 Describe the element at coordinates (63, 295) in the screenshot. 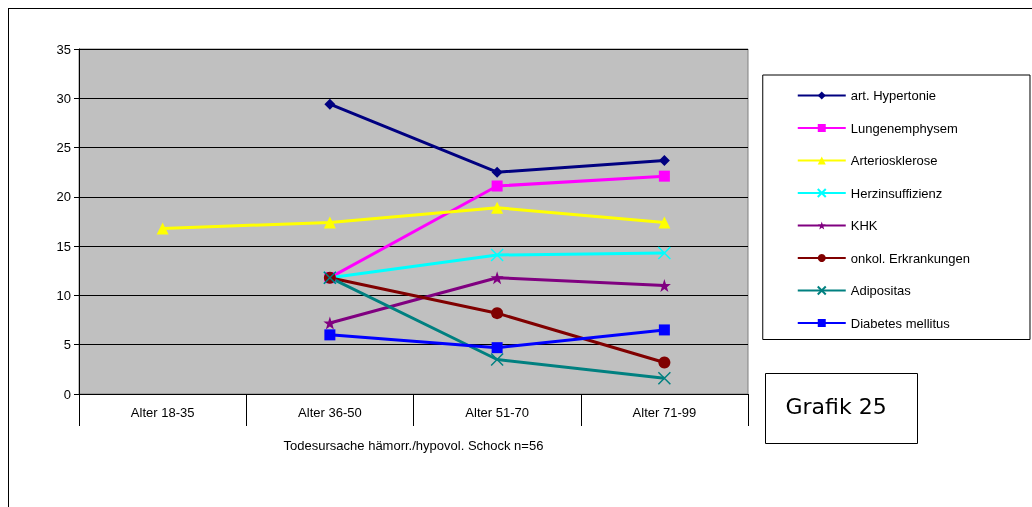

I see `y-tick-label: 10` at that location.